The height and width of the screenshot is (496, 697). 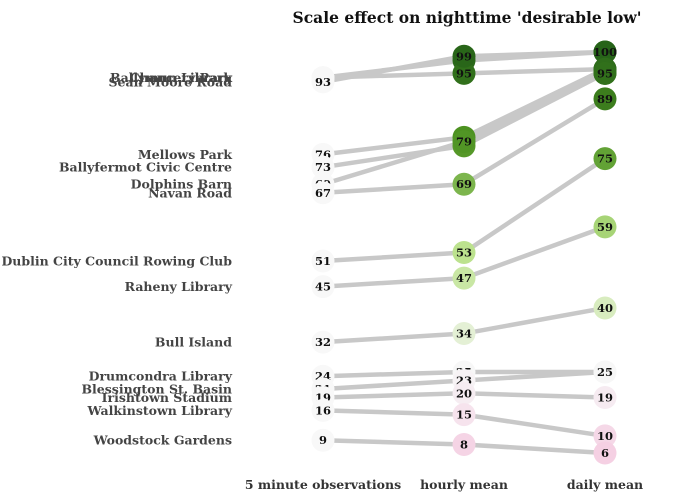 I want to click on site-label-walkinstown-library: Walkinstown Library, so click(x=160, y=410).